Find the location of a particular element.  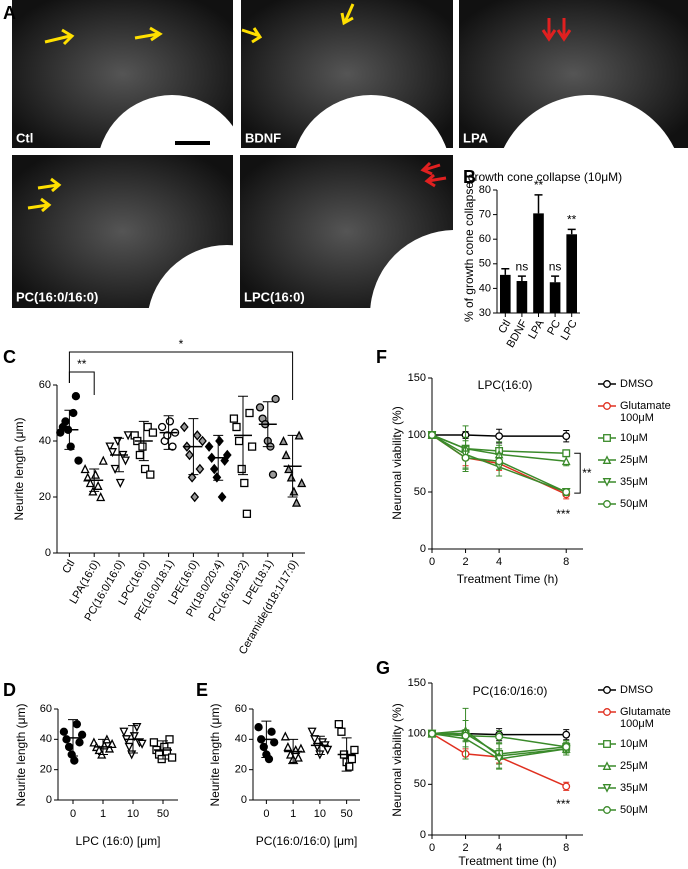

legend-entry: 10μM is located at coordinates (638, 744).